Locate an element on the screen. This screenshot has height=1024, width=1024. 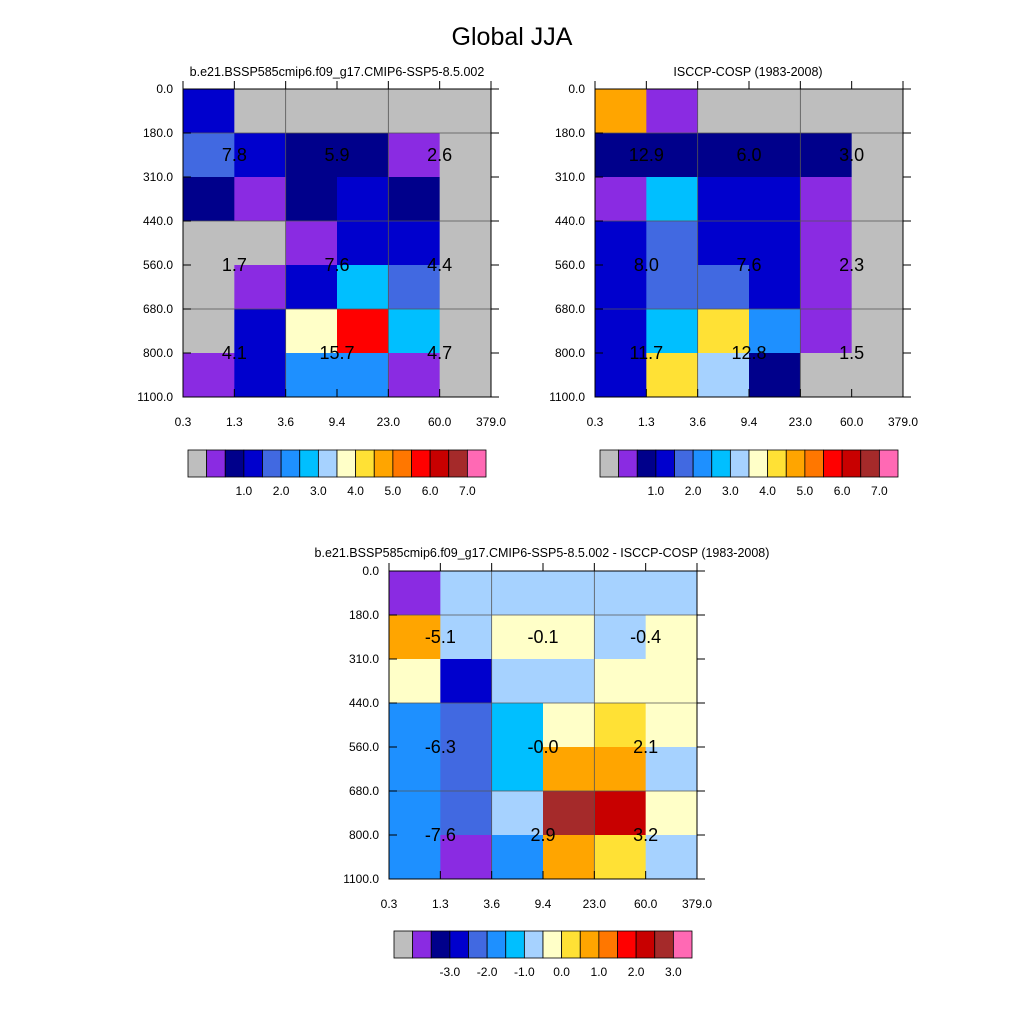
cell-value-label: 15.7 is located at coordinates (336, 353).